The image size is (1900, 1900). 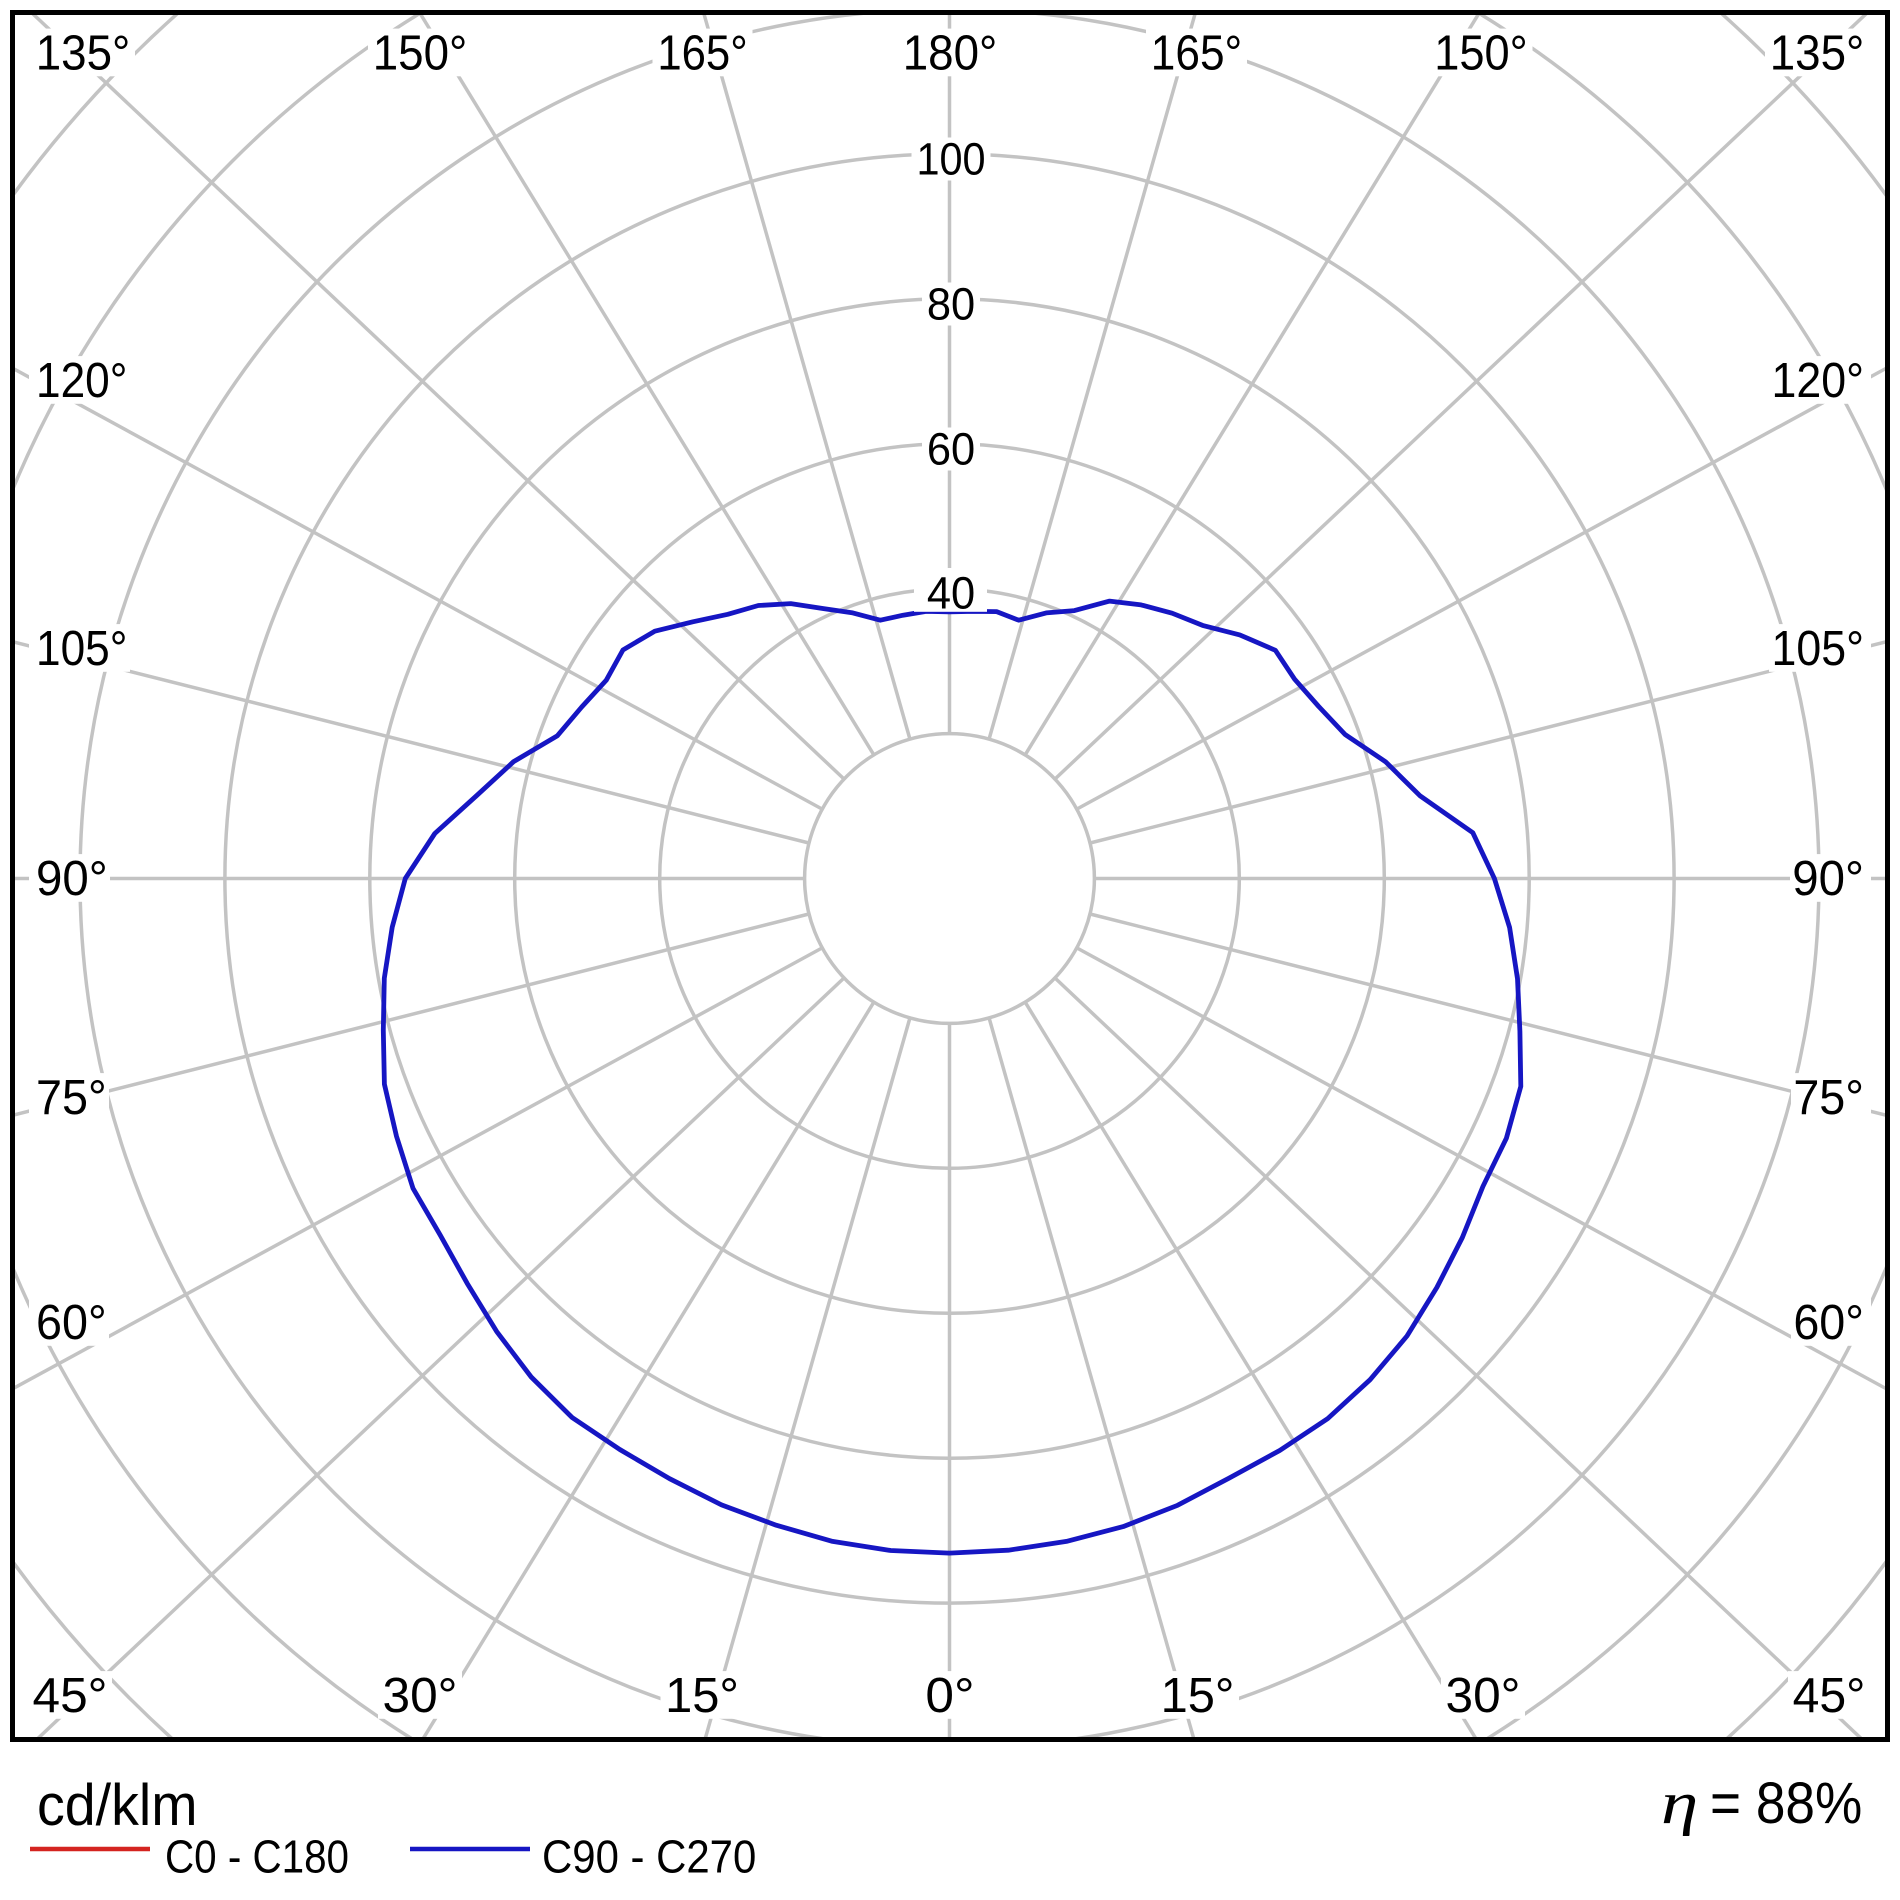 What do you see at coordinates (949, 1695) in the screenshot?
I see `svg-text: 0°` at bounding box center [949, 1695].